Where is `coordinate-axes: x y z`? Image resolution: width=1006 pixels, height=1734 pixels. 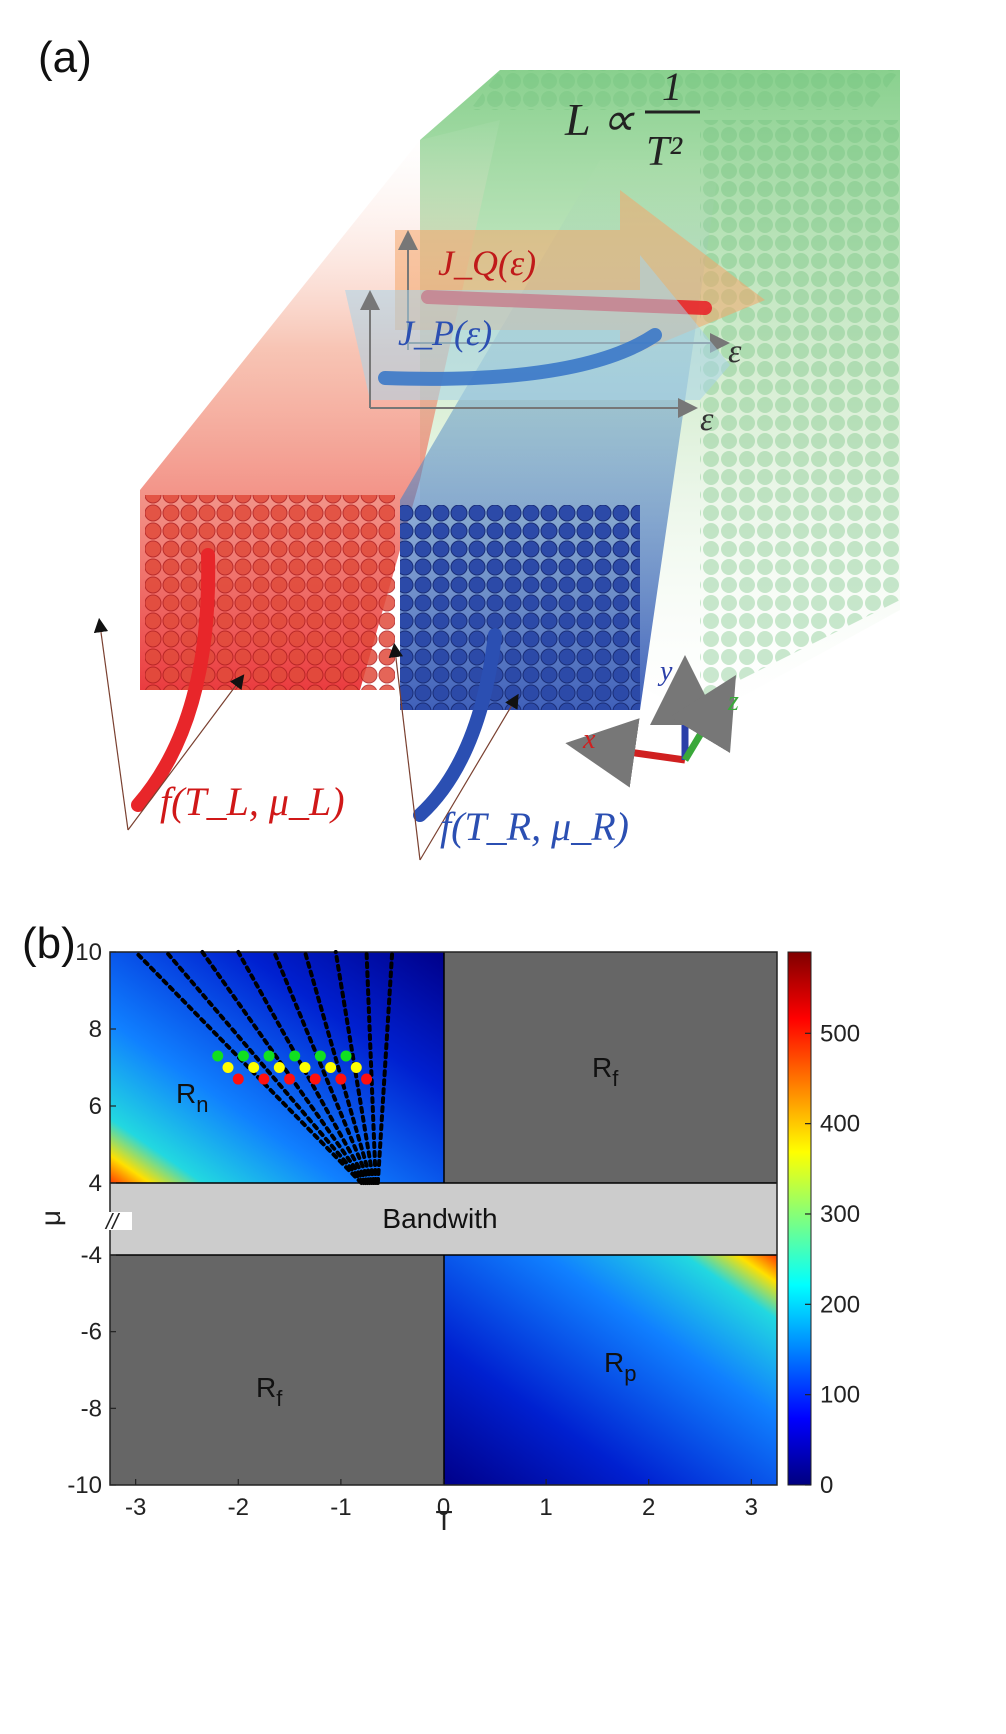 coordinate-axes: x y z is located at coordinates (652, 721).